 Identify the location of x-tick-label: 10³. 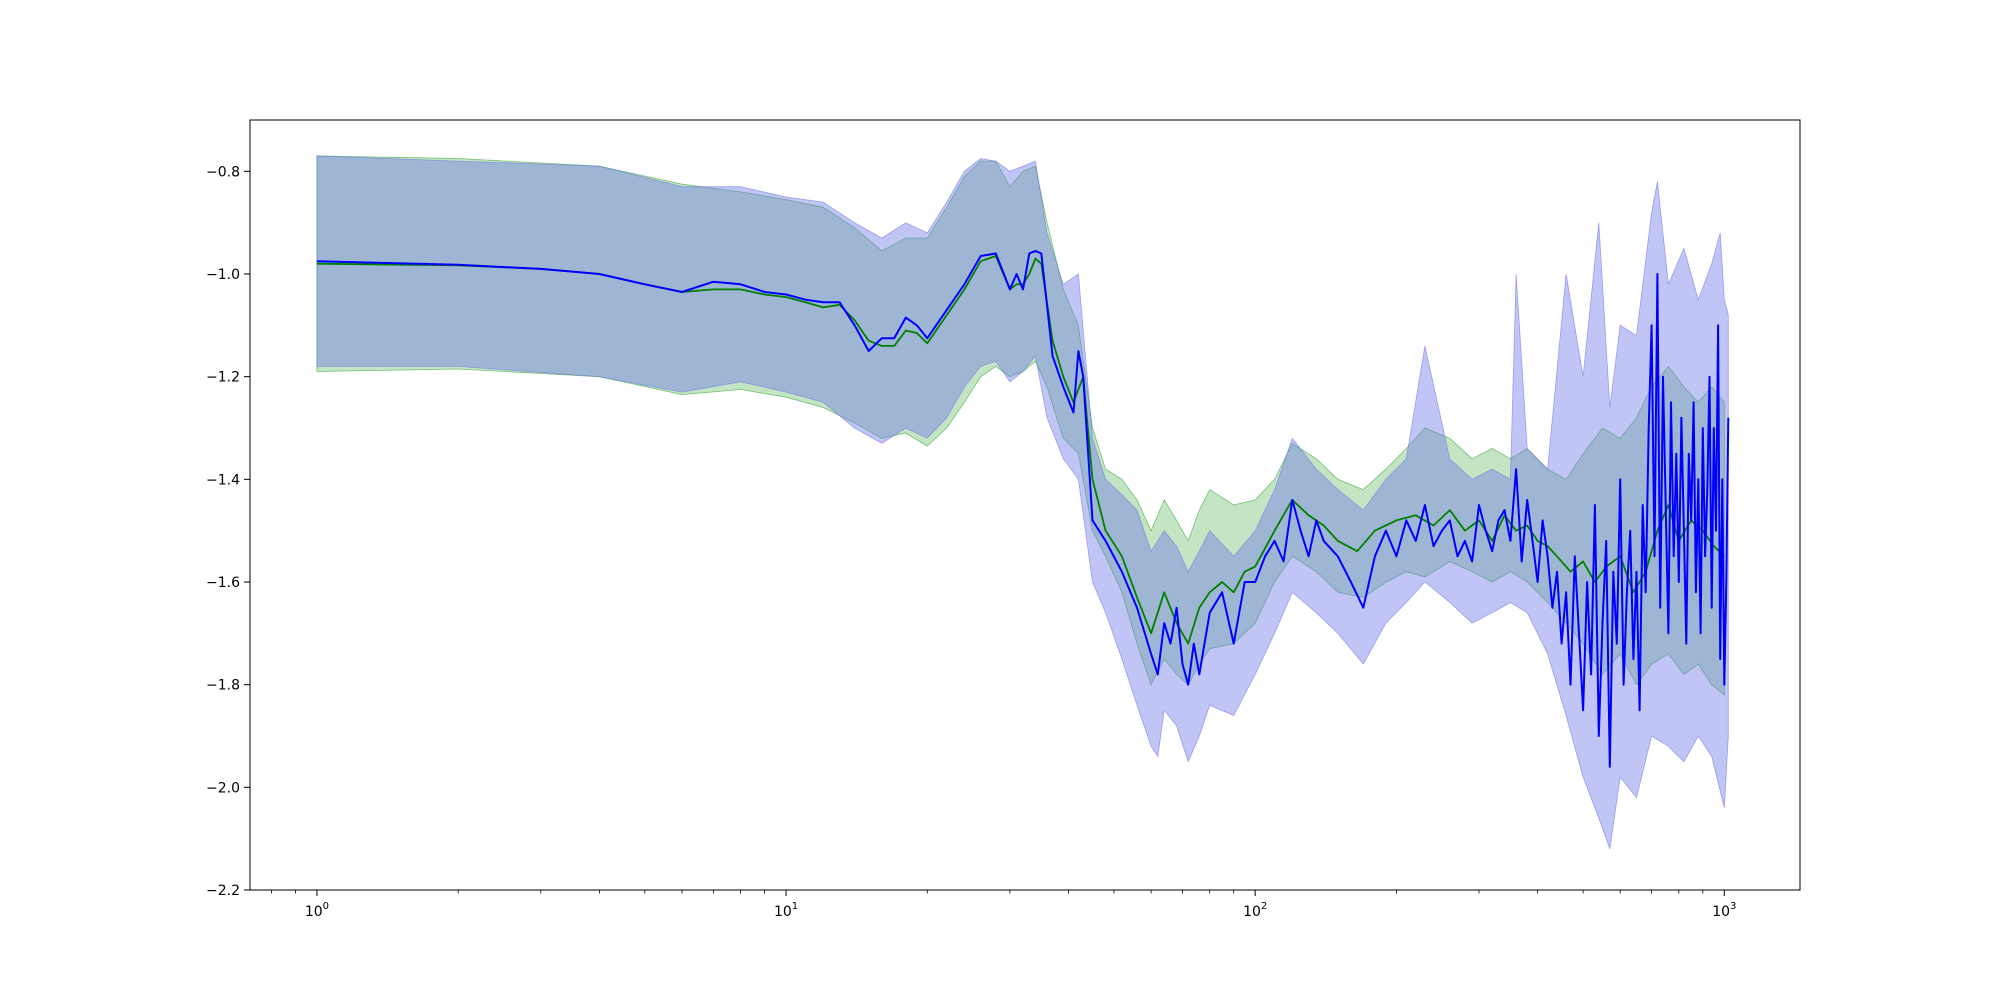
(1724, 910).